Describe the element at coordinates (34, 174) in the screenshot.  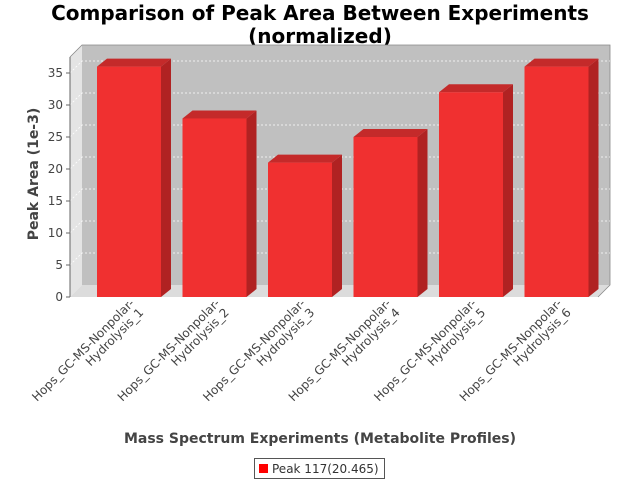
I see `y-axis-label: Peak Area (1e-3)` at that location.